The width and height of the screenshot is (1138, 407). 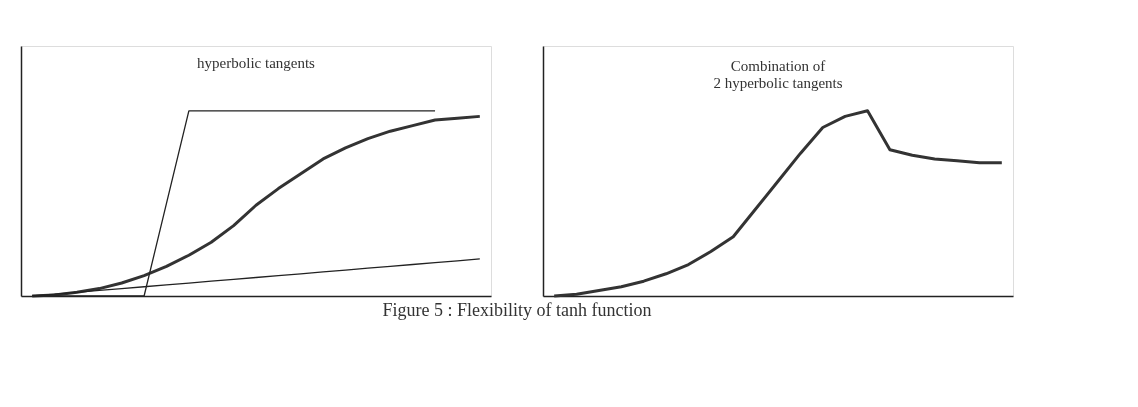 What do you see at coordinates (517, 310) in the screenshot?
I see `caption: Figure 5 : Flexibility of tanh function` at bounding box center [517, 310].